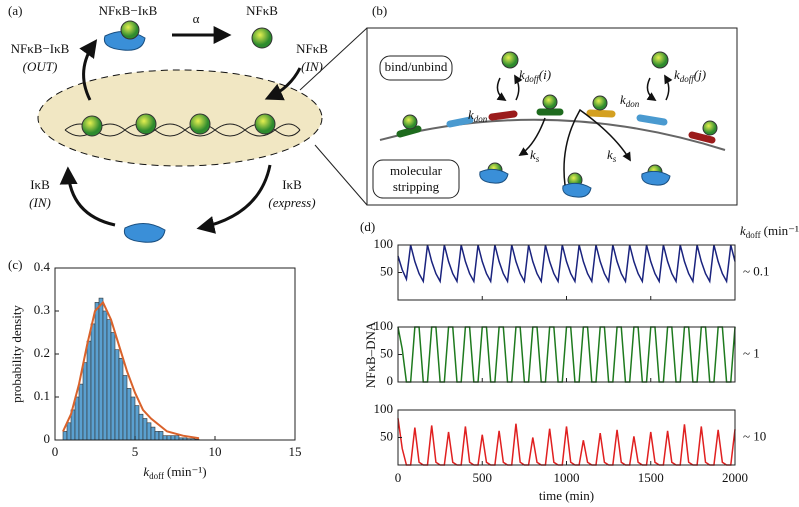 Image resolution: width=799 pixels, height=507 pixels. What do you see at coordinates (291, 202) in the screenshot?
I see `label: (express)` at bounding box center [291, 202].